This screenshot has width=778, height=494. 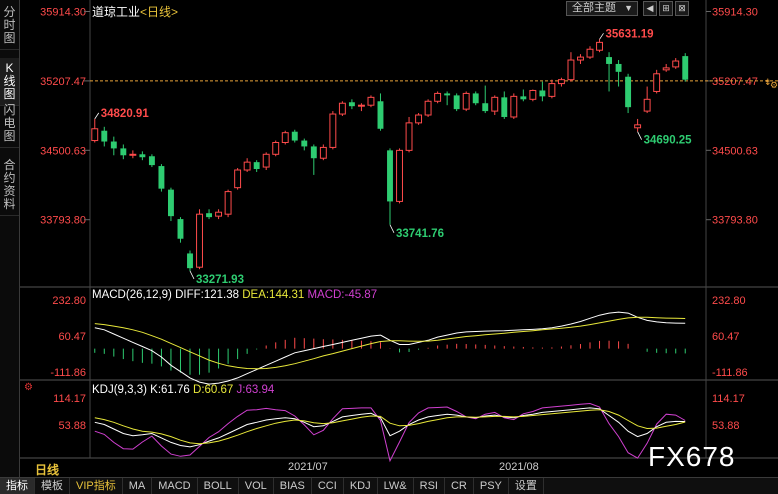 I want to click on kdj-j-line, so click(x=390, y=432).